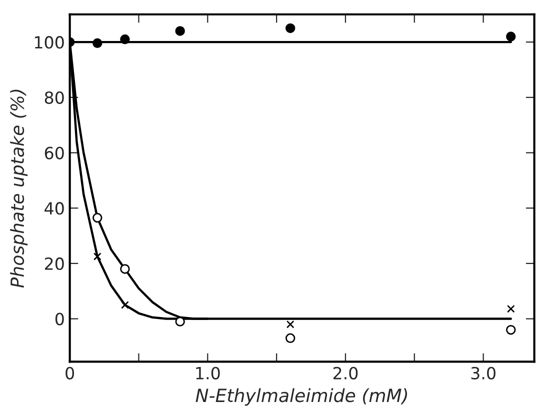  I want to click on y-tick-label: 40, so click(54, 208).